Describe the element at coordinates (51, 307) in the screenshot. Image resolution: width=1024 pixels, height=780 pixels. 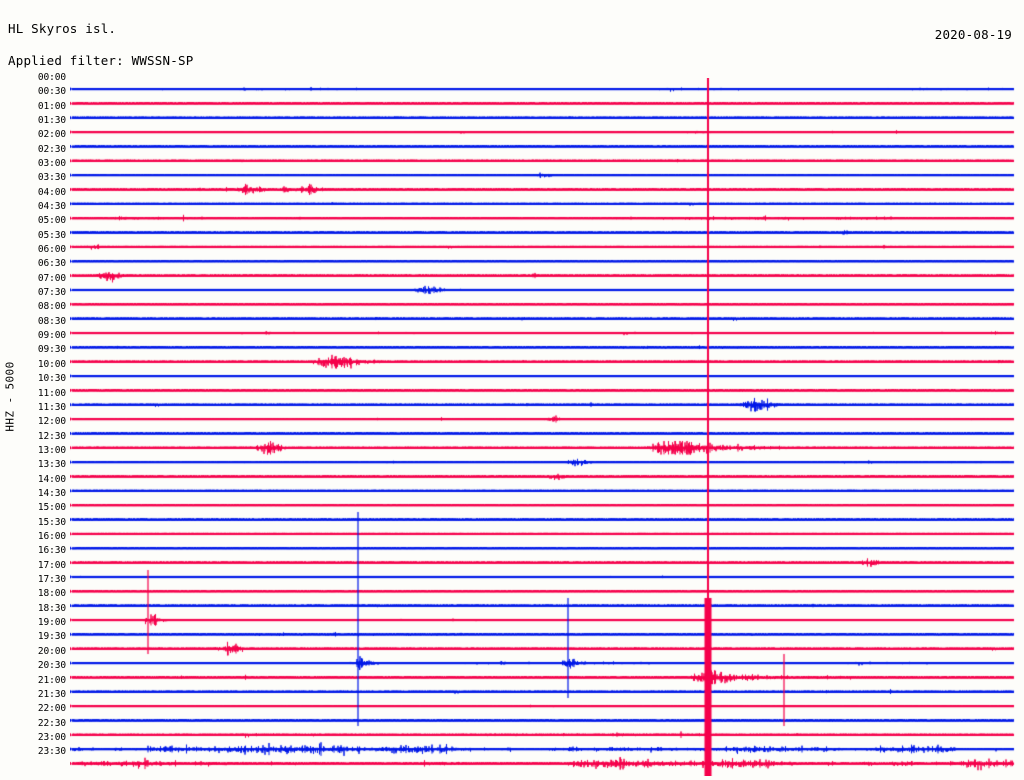
I see `time-label: 08:00` at that location.